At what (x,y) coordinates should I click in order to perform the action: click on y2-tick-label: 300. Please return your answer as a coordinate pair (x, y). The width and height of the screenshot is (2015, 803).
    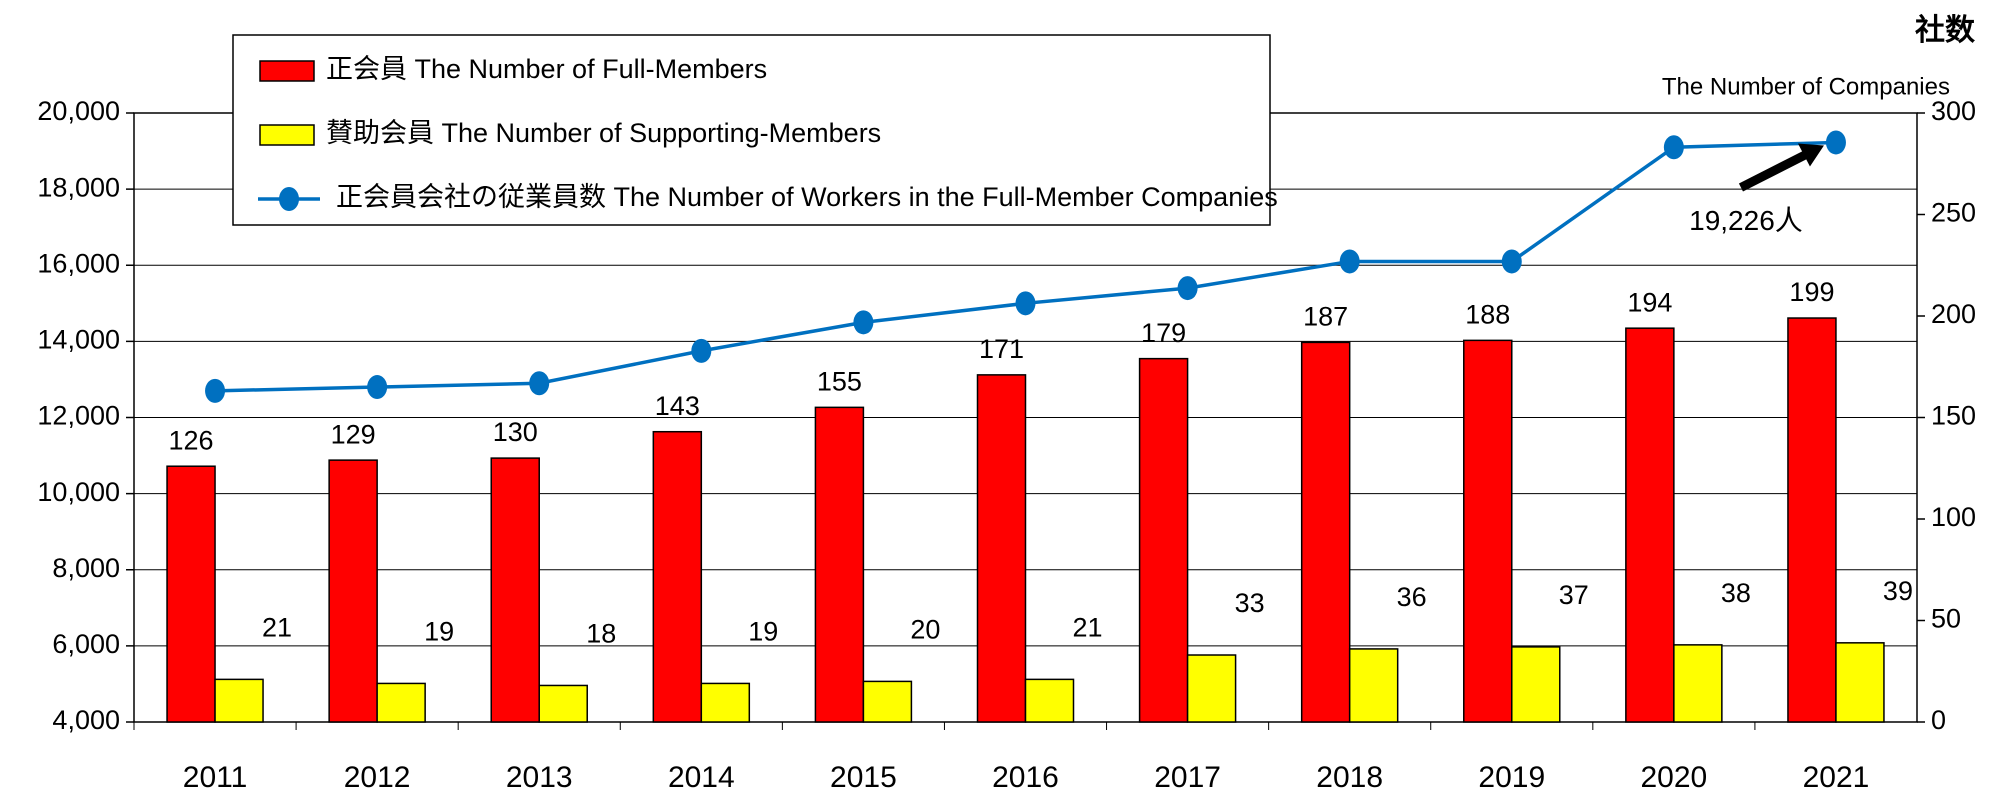
    Looking at the image, I should click on (1953, 111).